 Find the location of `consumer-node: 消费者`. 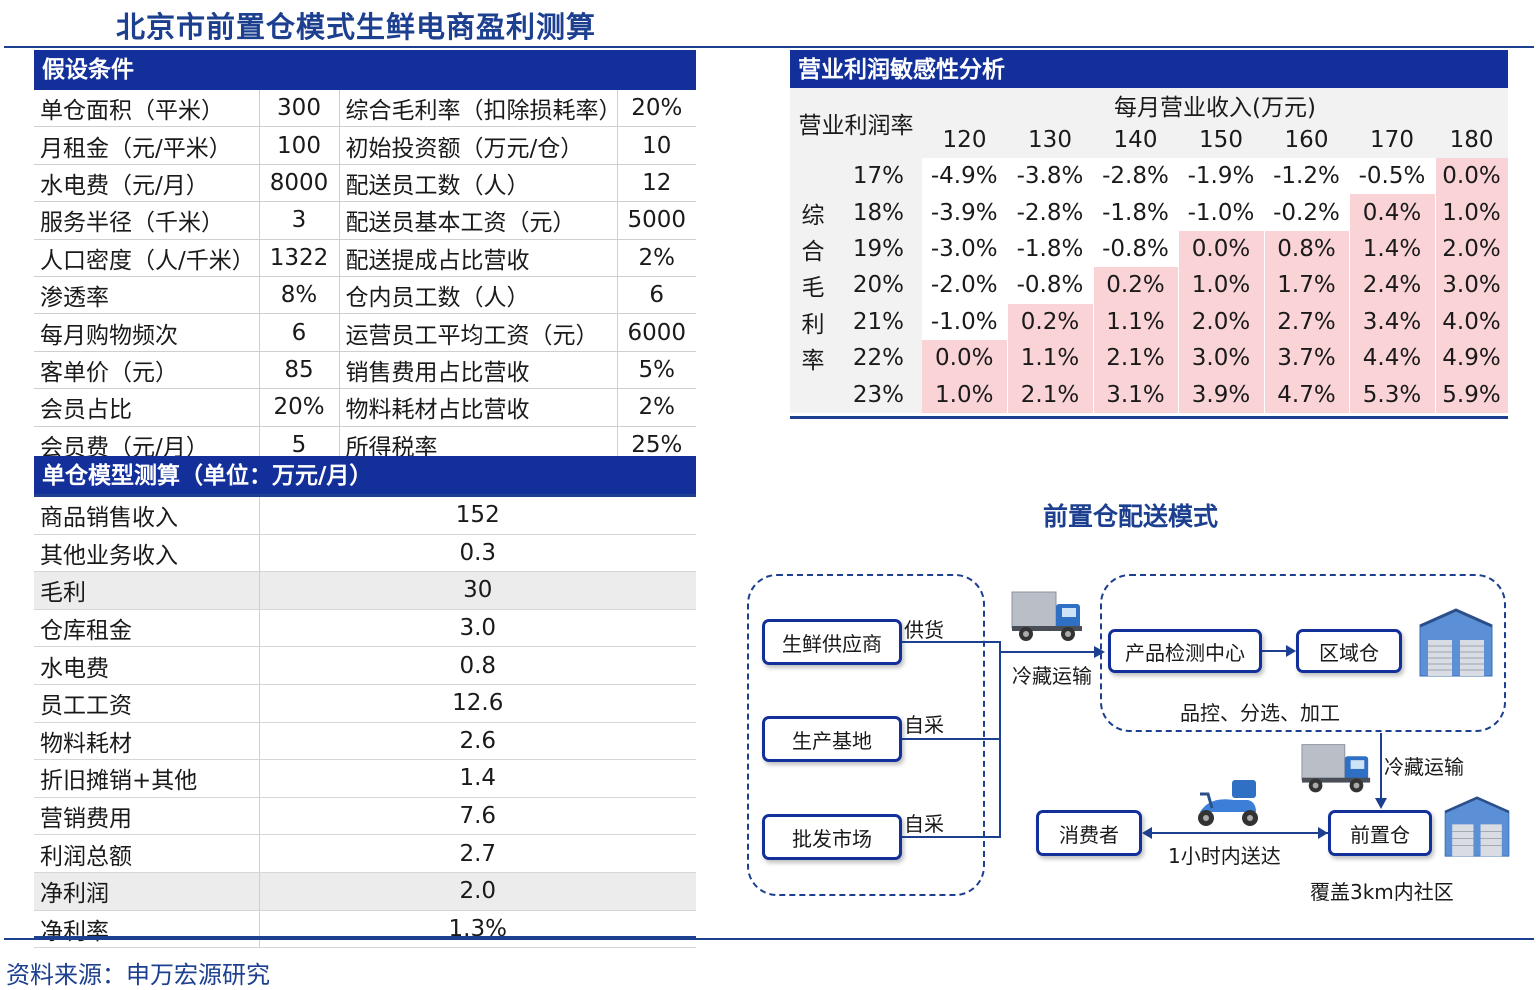

consumer-node: 消费者 is located at coordinates (1089, 833).